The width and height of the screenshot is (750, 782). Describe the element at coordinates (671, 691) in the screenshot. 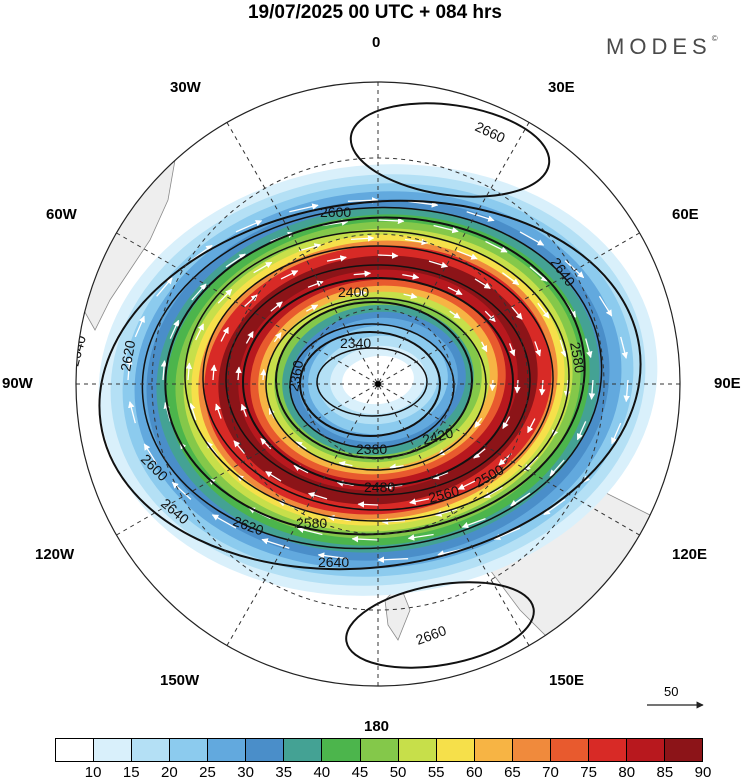

I see `reference-vector-label: 50` at that location.